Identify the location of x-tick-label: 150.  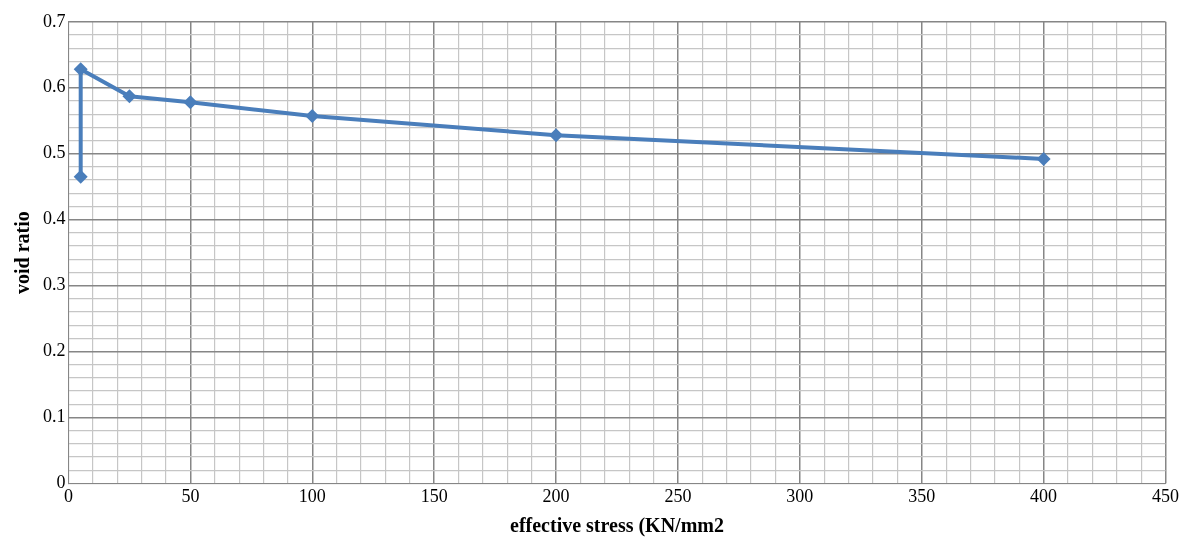
(434, 495).